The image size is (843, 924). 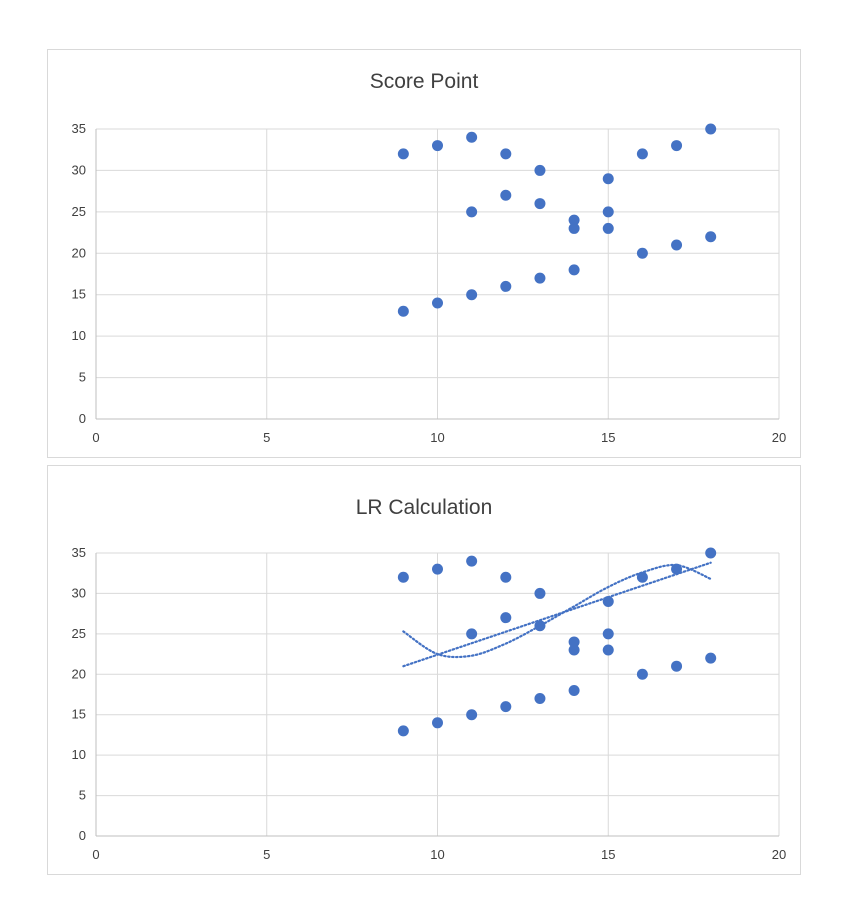 What do you see at coordinates (424, 81) in the screenshot?
I see `chart-title: Score Point` at bounding box center [424, 81].